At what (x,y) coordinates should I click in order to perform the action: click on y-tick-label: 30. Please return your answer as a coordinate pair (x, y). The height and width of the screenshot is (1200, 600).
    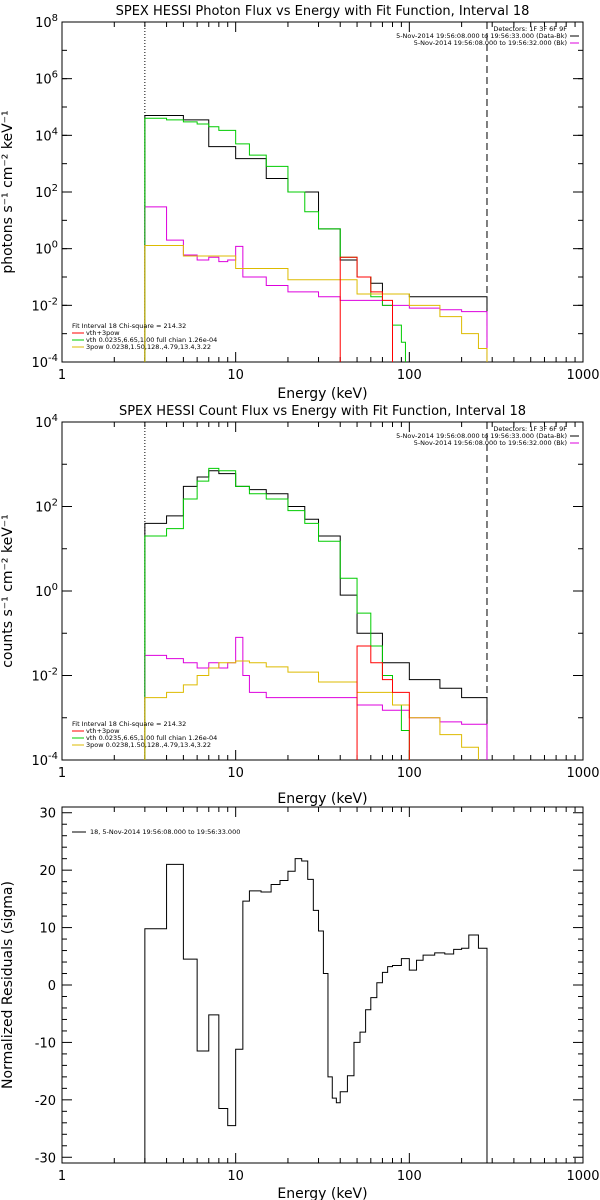
    Looking at the image, I should click on (47, 814).